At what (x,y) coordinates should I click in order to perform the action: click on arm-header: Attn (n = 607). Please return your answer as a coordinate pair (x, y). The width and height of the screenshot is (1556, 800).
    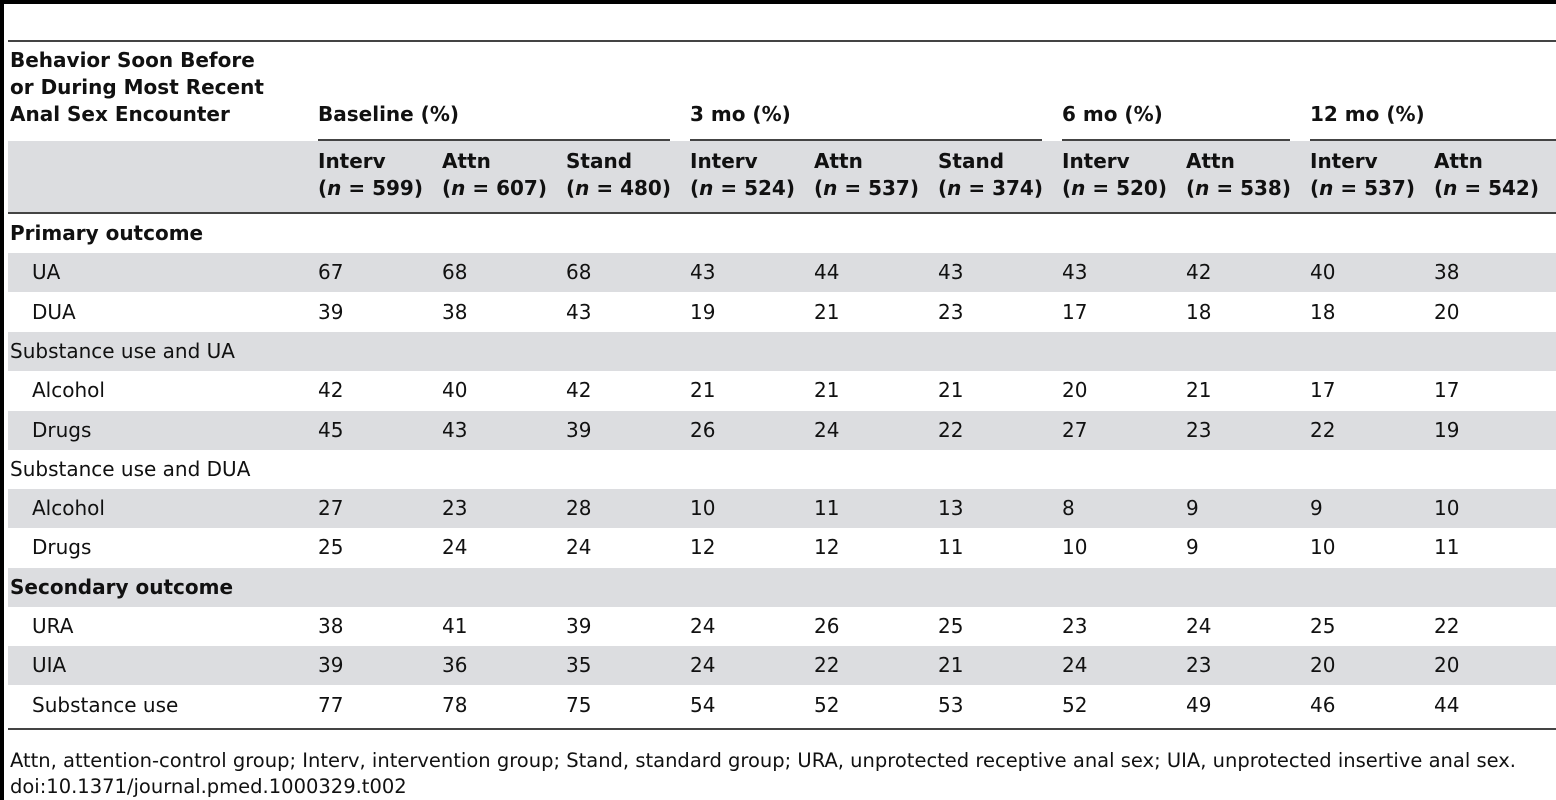
    Looking at the image, I should click on (494, 175).